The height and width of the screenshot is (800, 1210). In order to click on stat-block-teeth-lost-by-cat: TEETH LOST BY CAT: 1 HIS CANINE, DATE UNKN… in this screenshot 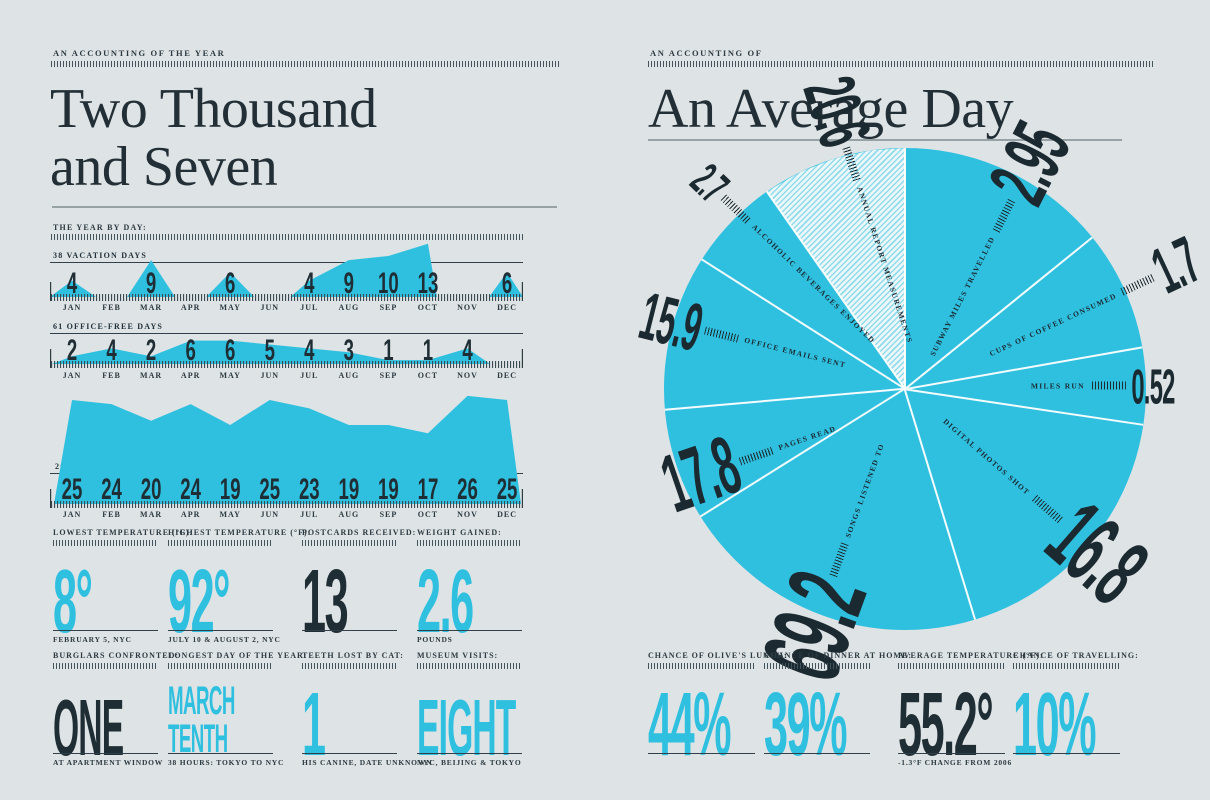, I will do `click(367, 710)`.